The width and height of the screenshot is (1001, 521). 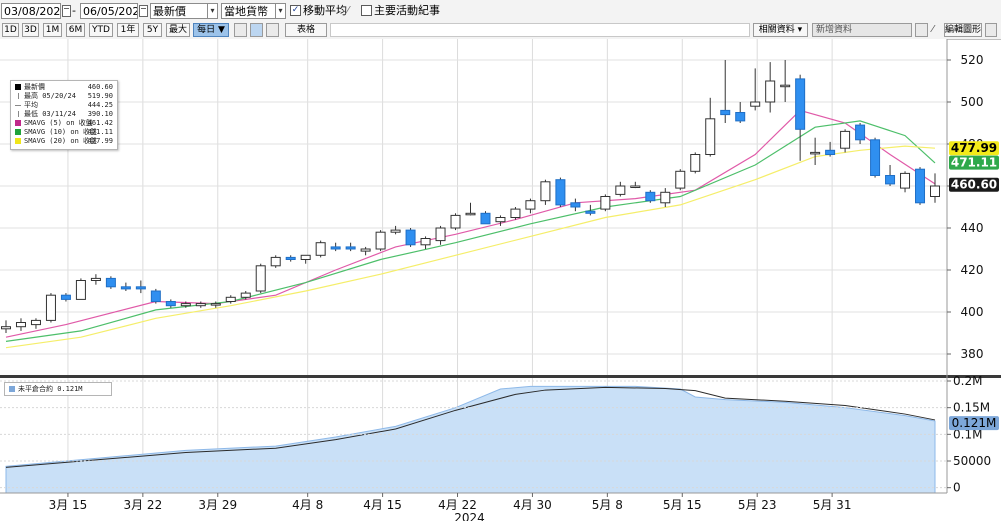 I want to click on legend-up-icon, so click(x=18, y=96).